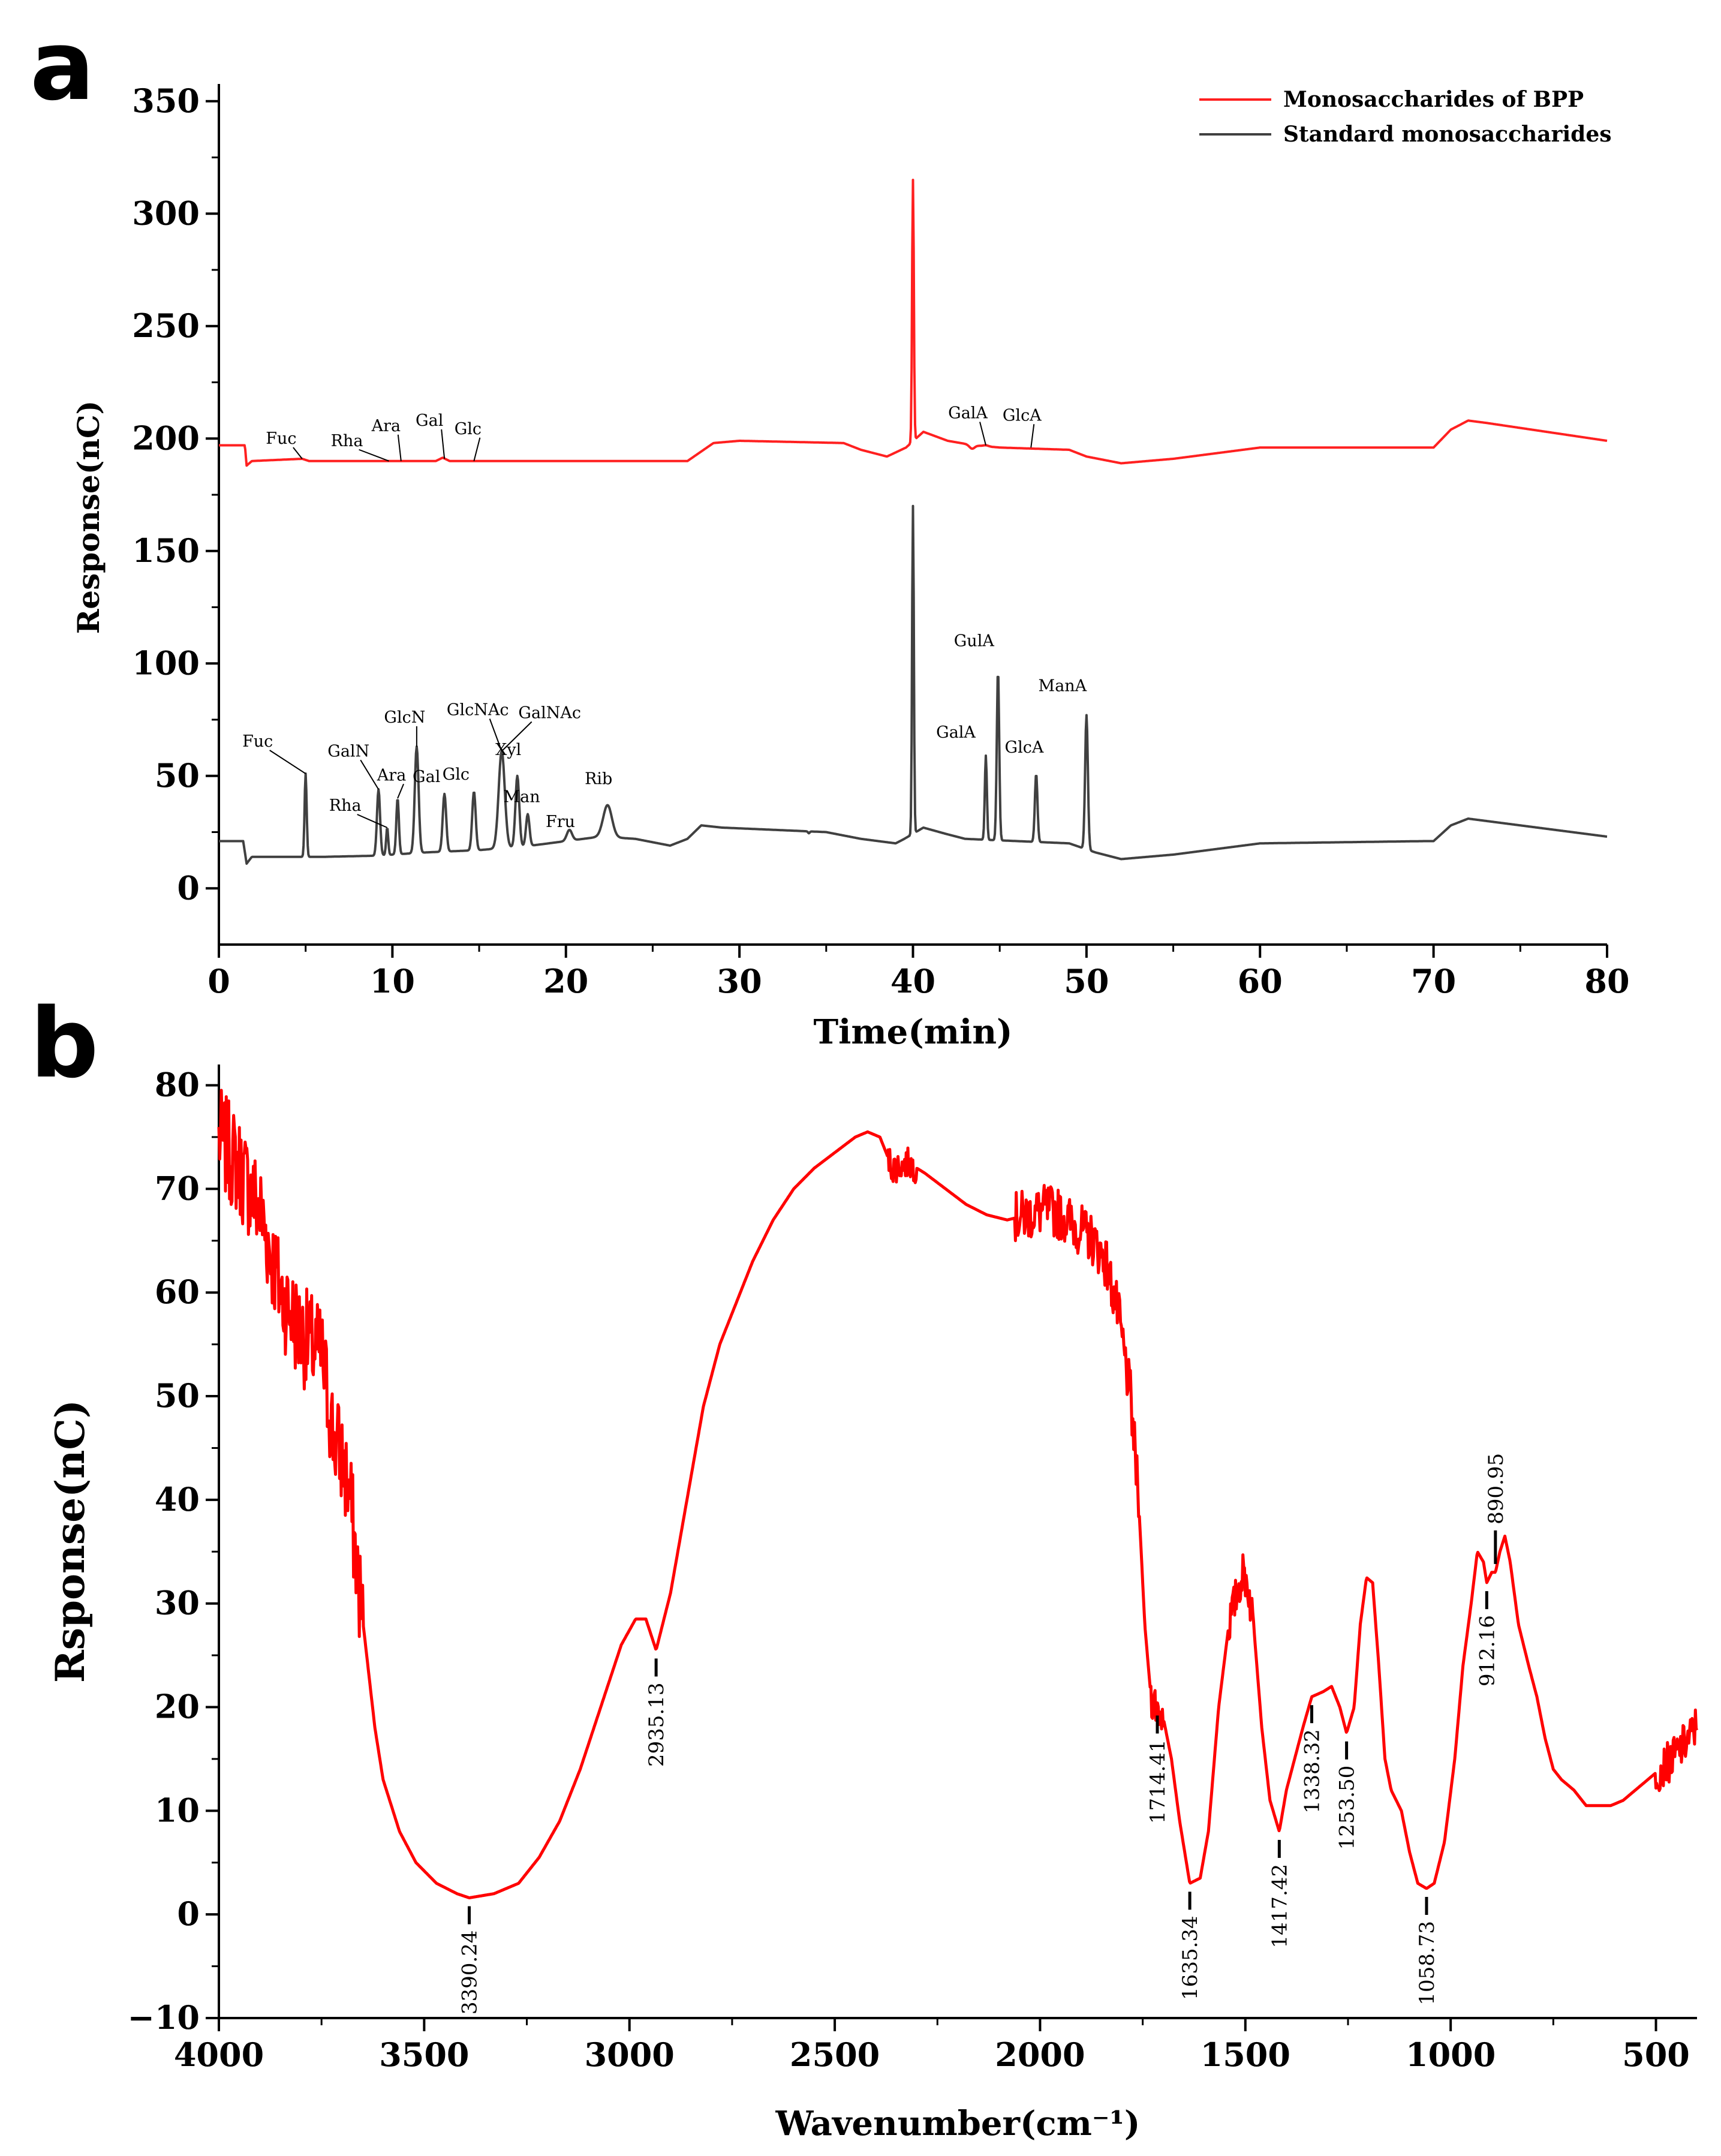 The image size is (1721, 2156). What do you see at coordinates (1347, 1808) in the screenshot?
I see `b-peak-label: 1253.50` at bounding box center [1347, 1808].